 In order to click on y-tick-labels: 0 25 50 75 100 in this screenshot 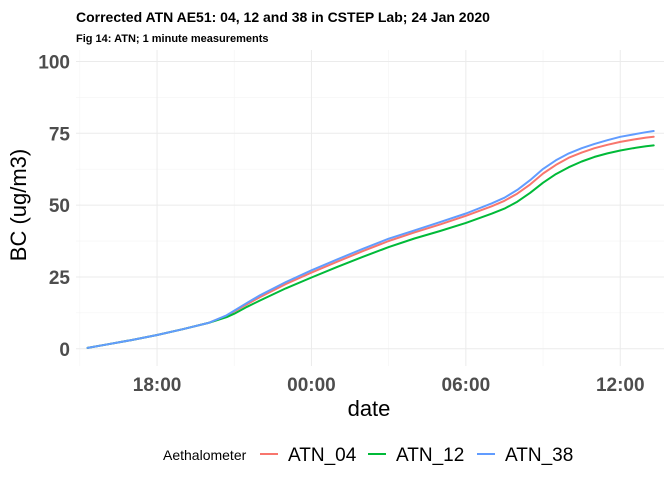, I will do `click(54, 206)`.